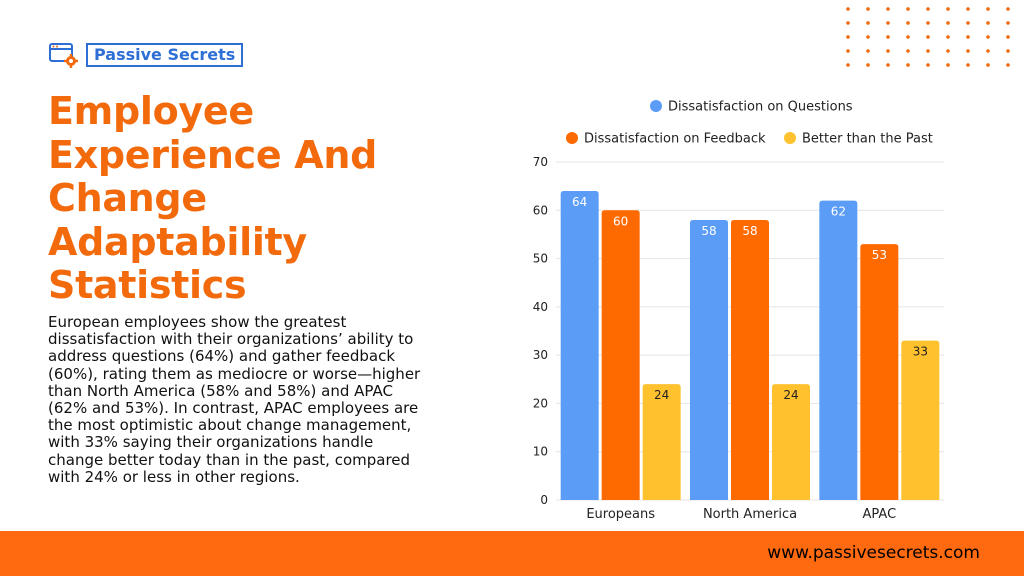 This screenshot has height=576, width=1024. I want to click on legend-label: Dissatisfaction on Feedback, so click(675, 139).